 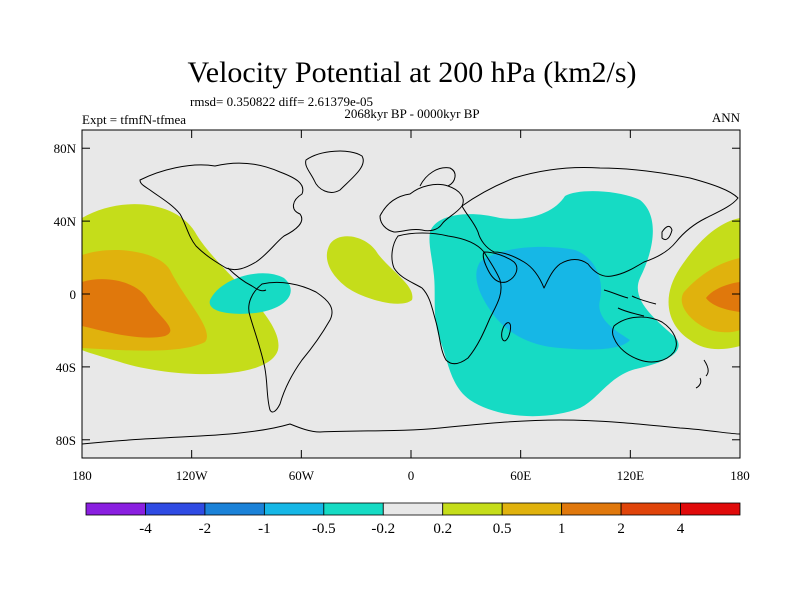 I want to click on period-label: 2068kyr BP - 0000kyr BP, so click(x=411, y=113).